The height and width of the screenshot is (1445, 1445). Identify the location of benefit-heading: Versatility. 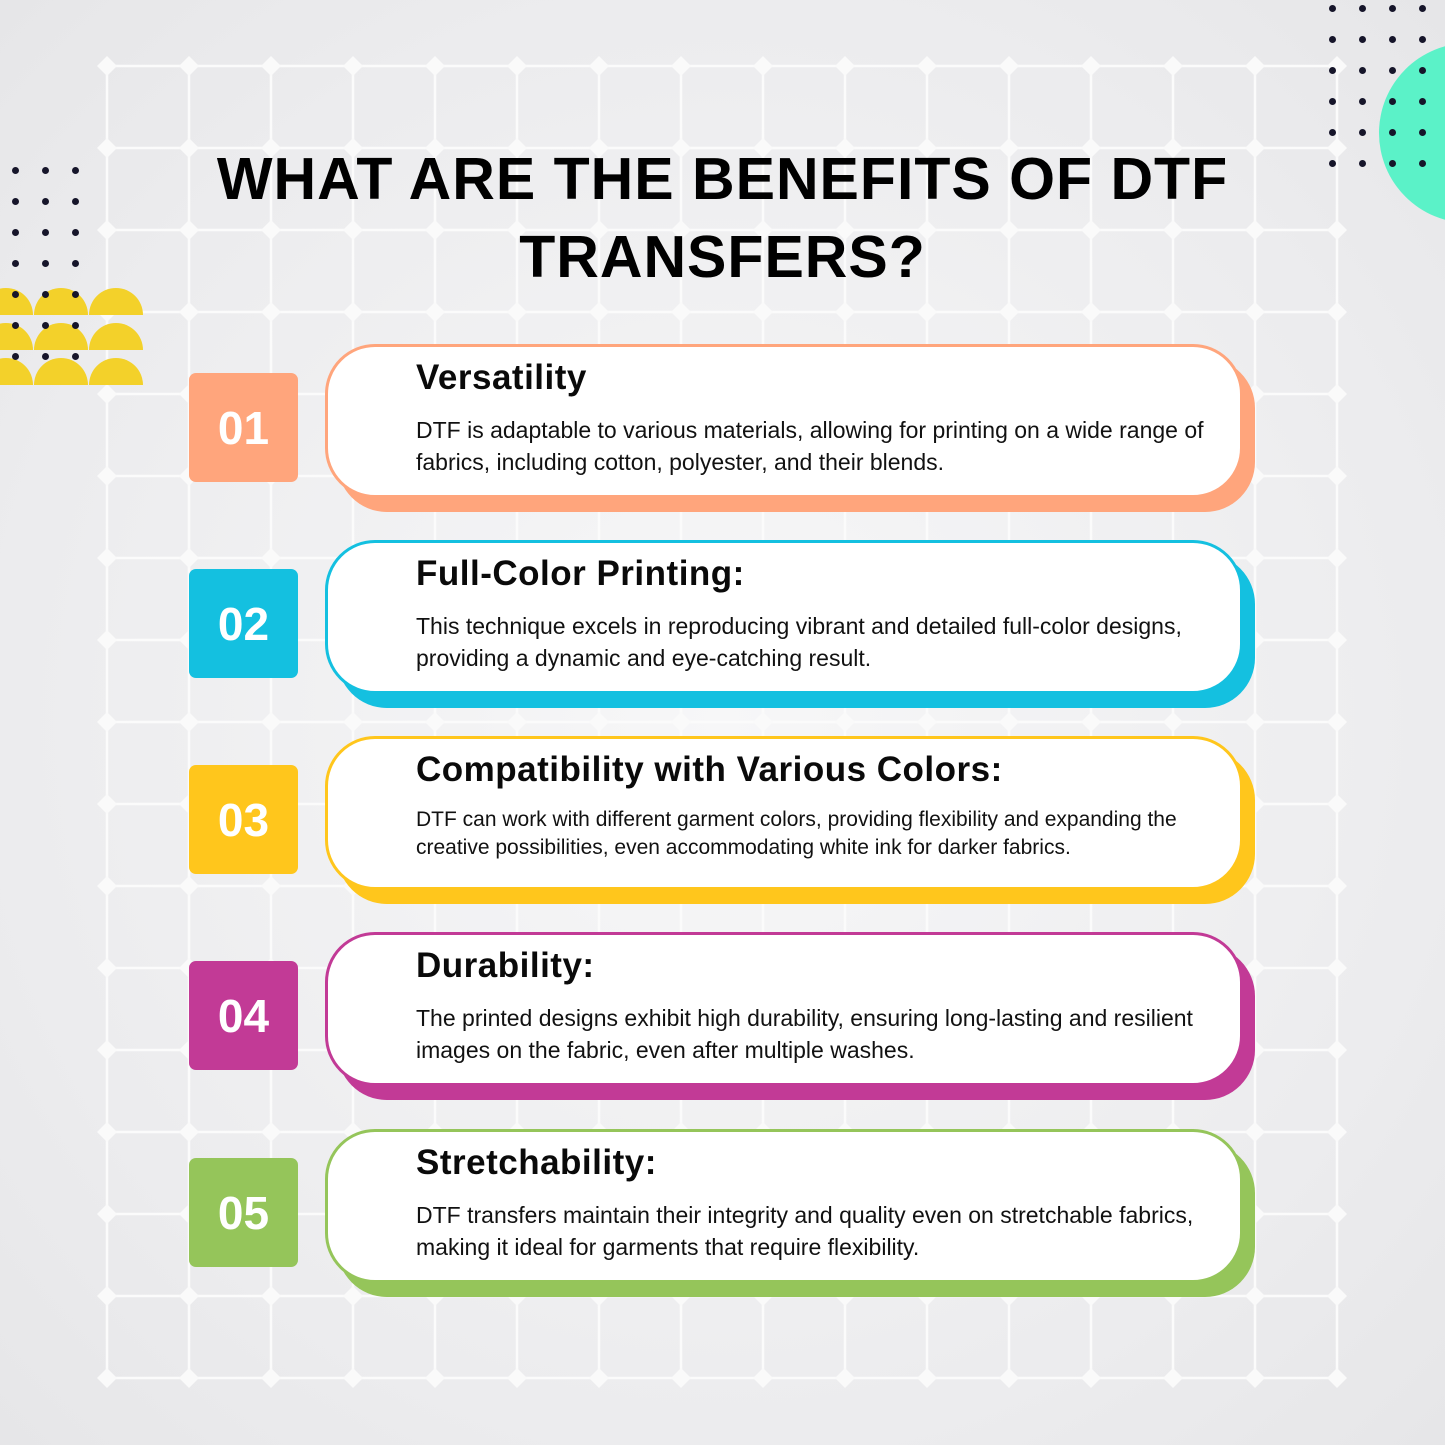
(501, 377).